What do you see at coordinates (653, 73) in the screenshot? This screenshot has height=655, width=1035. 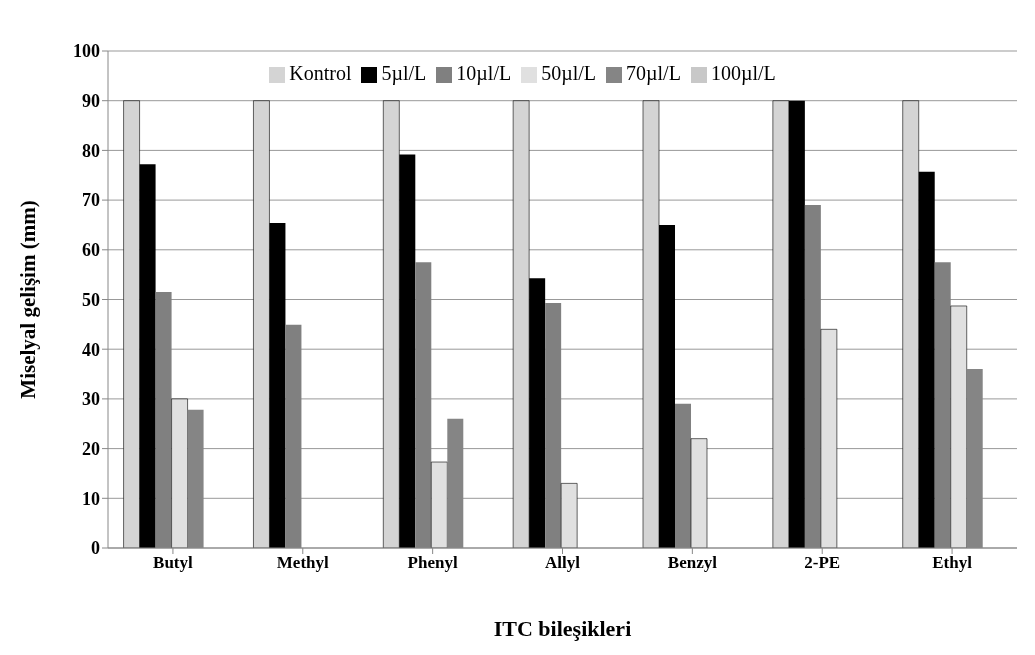 I see `legend-label: 70µl/L` at bounding box center [653, 73].